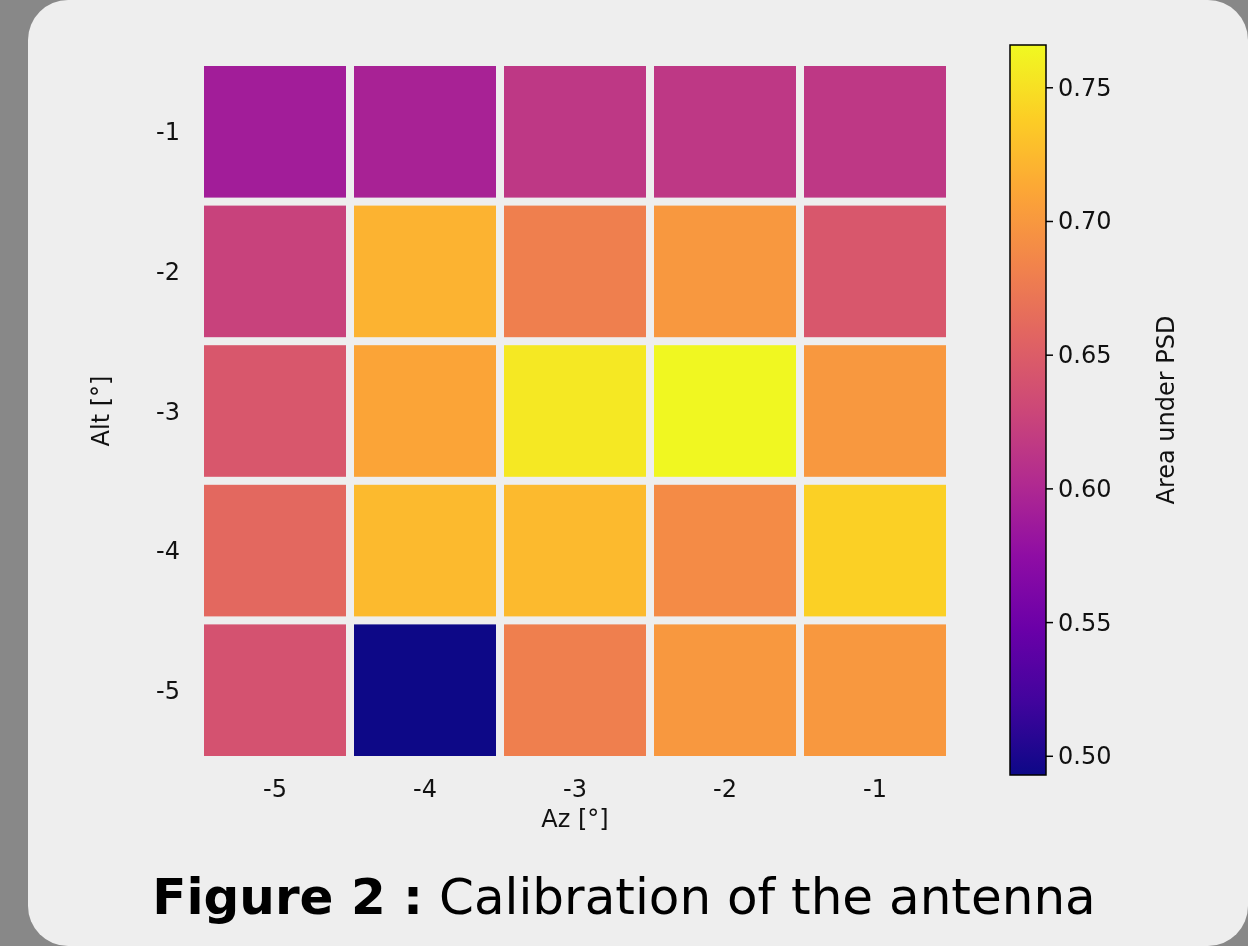 This screenshot has height=946, width=1248. What do you see at coordinates (725, 789) in the screenshot?
I see `x-tick-label: -2` at bounding box center [725, 789].